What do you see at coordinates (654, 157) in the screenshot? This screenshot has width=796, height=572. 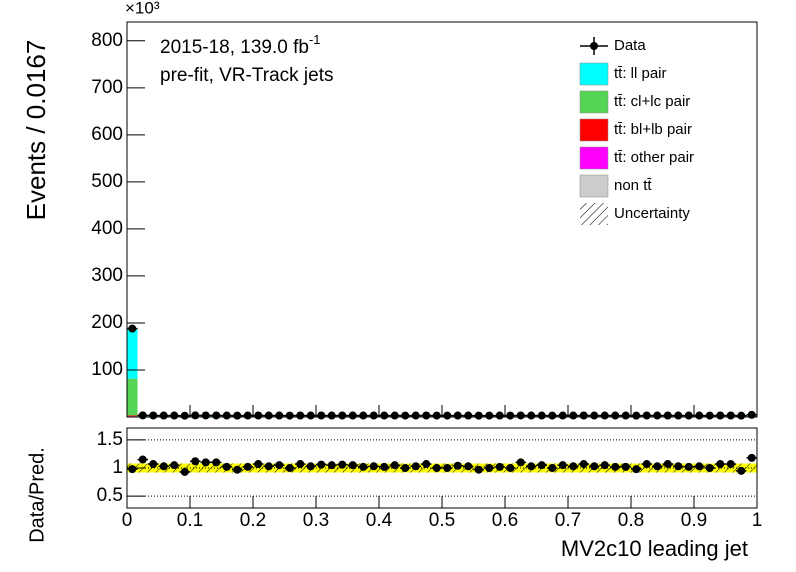 I see `legend-label: tt̄: other pair` at bounding box center [654, 157].